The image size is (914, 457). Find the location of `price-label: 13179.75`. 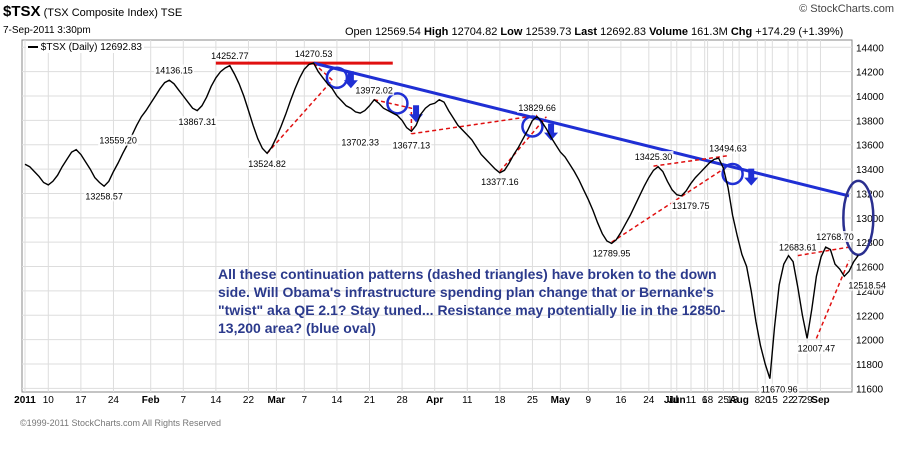

price-label: 13179.75 is located at coordinates (691, 206).